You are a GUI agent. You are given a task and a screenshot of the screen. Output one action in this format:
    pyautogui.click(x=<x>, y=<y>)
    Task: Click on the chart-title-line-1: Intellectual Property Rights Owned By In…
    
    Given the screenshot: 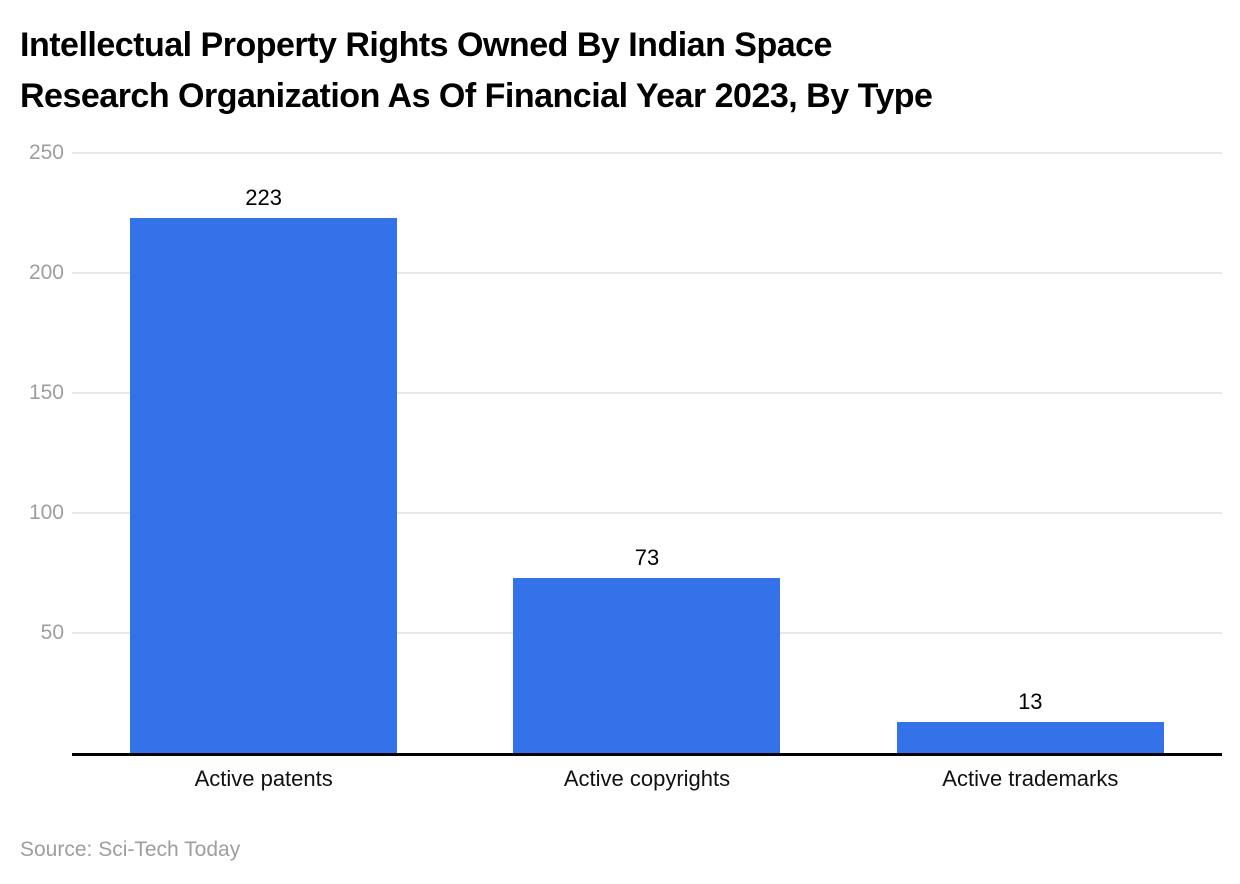 What is the action you would take?
    pyautogui.click(x=426, y=45)
    